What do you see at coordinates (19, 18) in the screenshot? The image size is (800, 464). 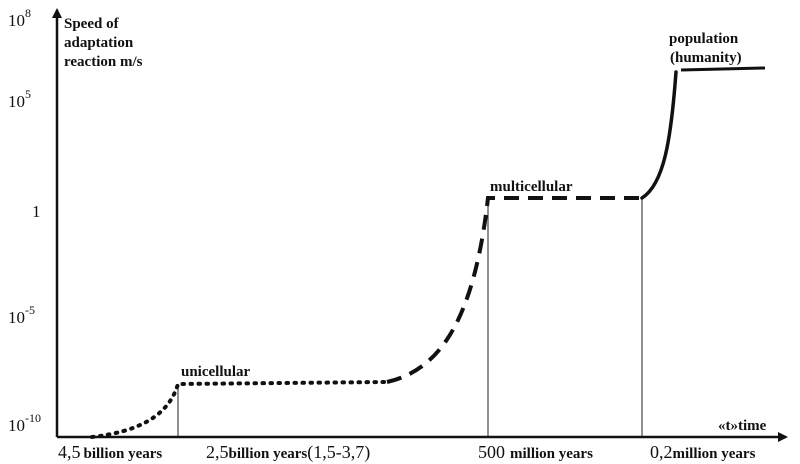 I see `y-tick-label: 10⁸` at bounding box center [19, 18].